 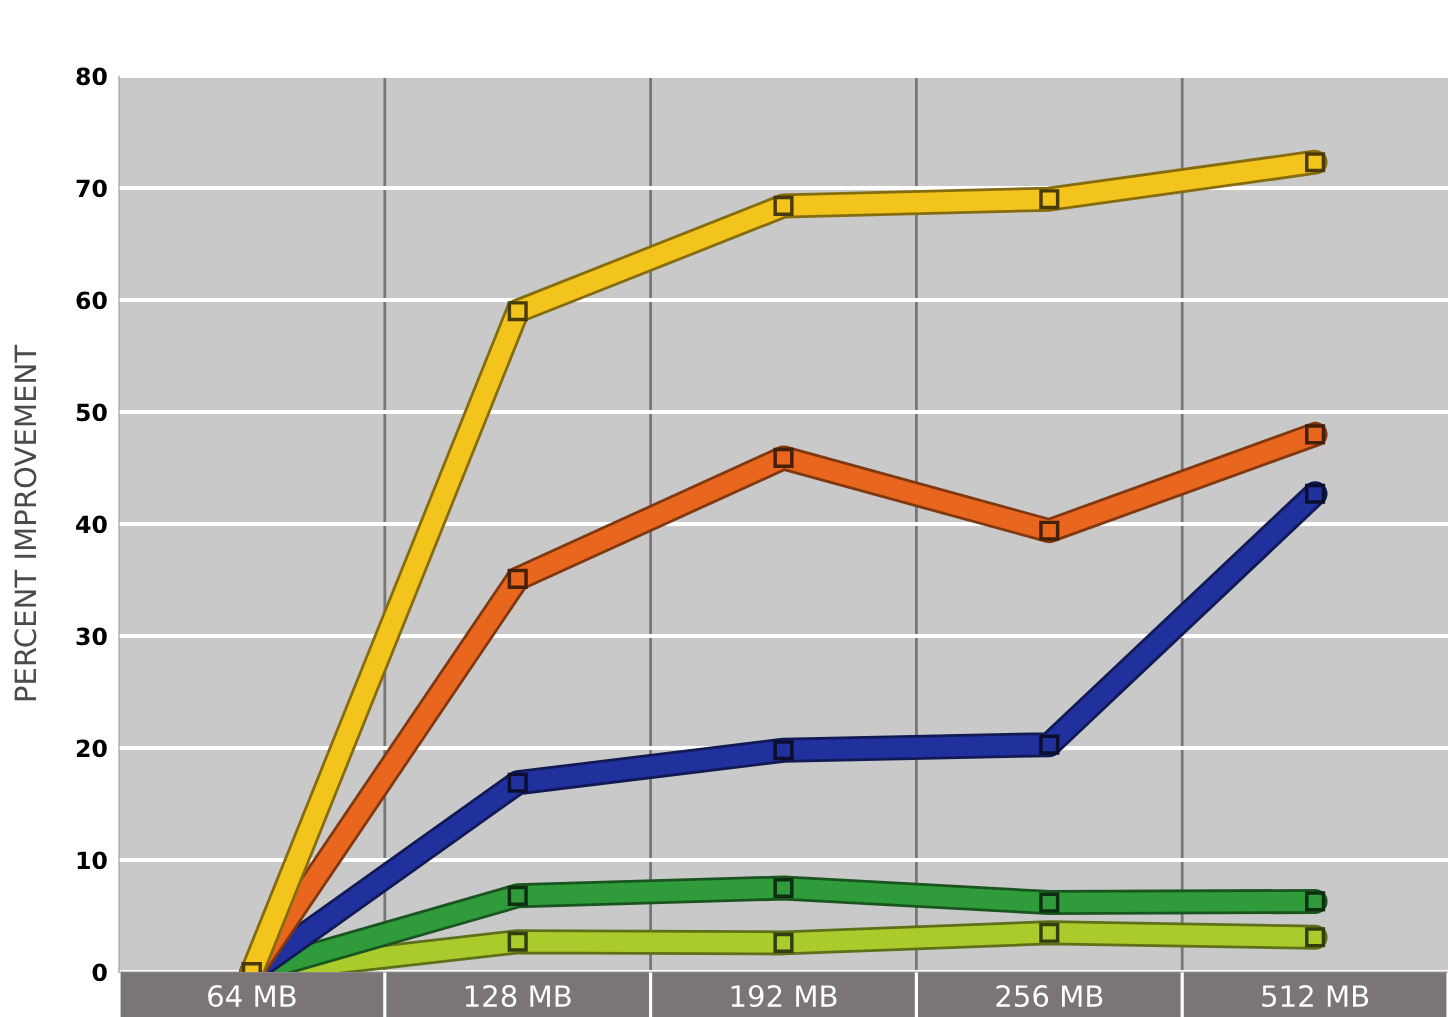 What do you see at coordinates (99, 972) in the screenshot?
I see `y-tick-label: 0` at bounding box center [99, 972].